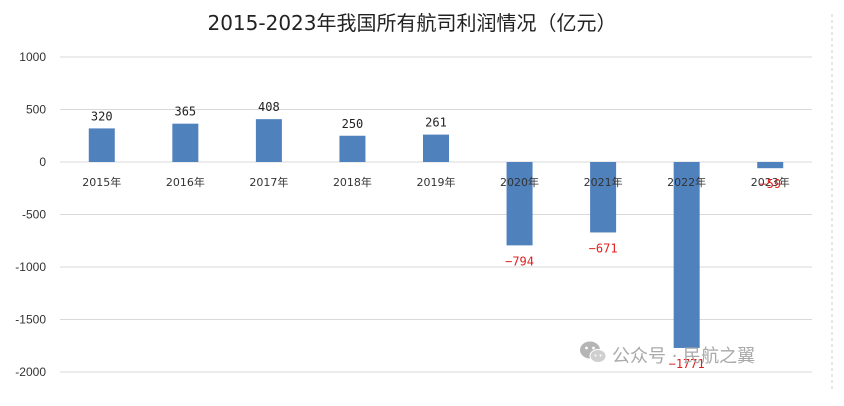 The width and height of the screenshot is (844, 406). I want to click on y-tick-label: -1000, so click(30, 267).